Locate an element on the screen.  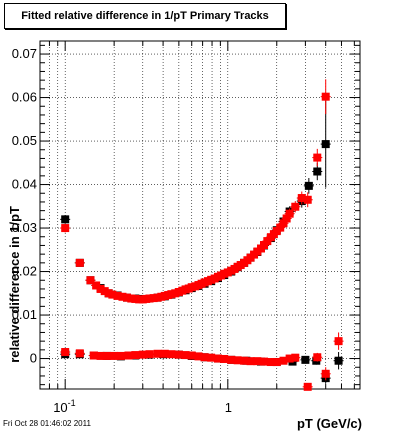
x-tick-label-exponent: -1 is located at coordinates (72, 403).